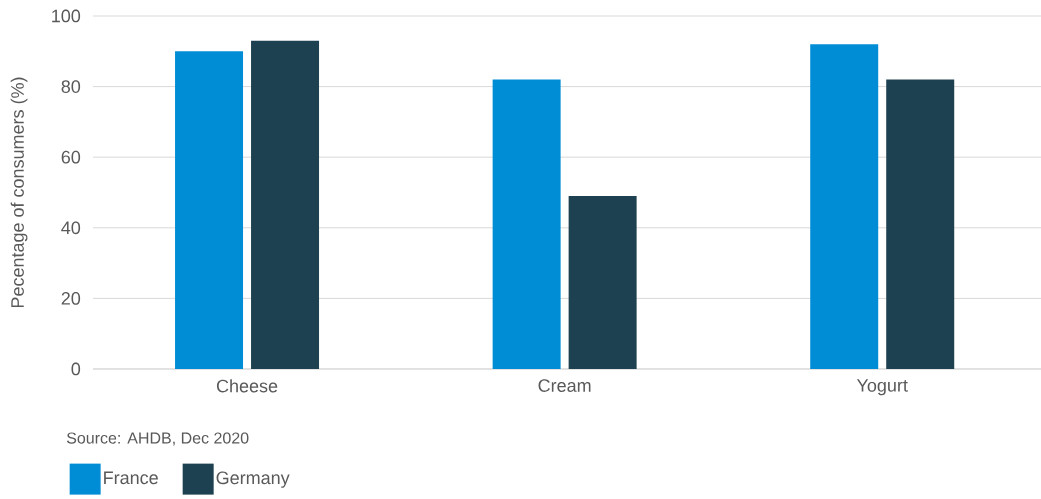 This screenshot has height=499, width=1041. What do you see at coordinates (71, 298) in the screenshot?
I see `y-tick-label: 20` at bounding box center [71, 298].